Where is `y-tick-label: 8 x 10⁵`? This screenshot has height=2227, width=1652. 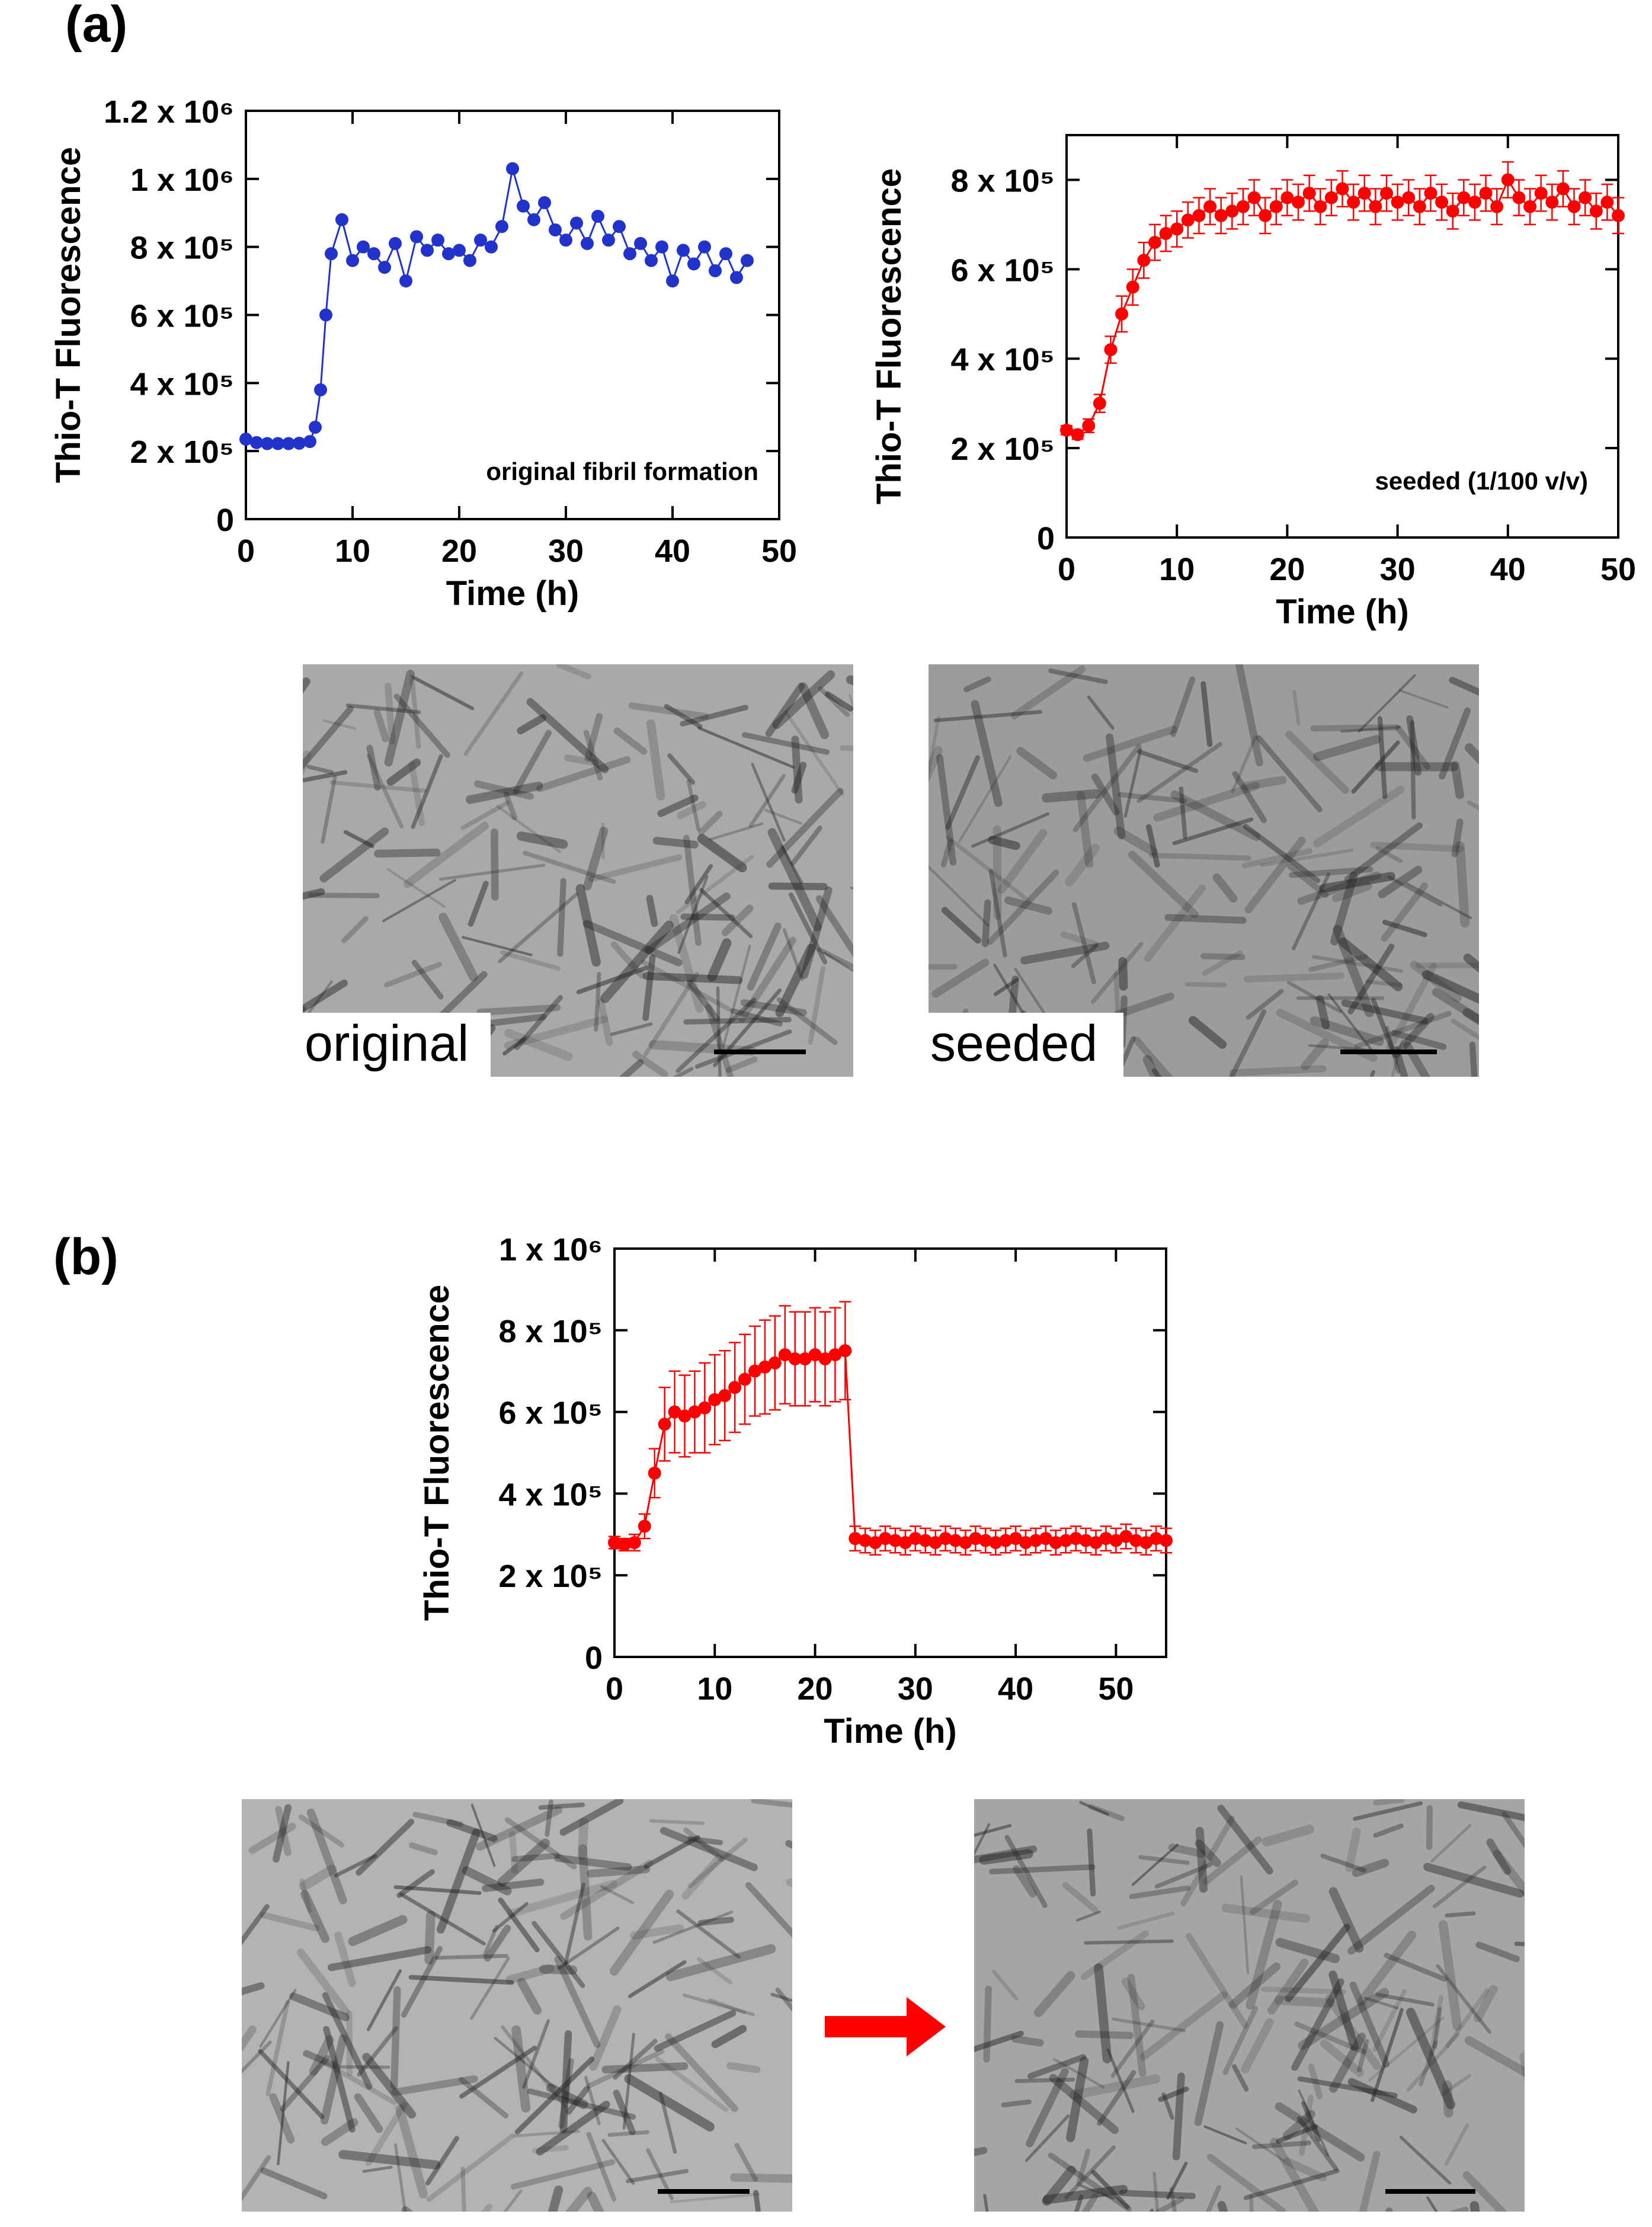
y-tick-label: 8 x 10⁵ is located at coordinates (551, 1331).